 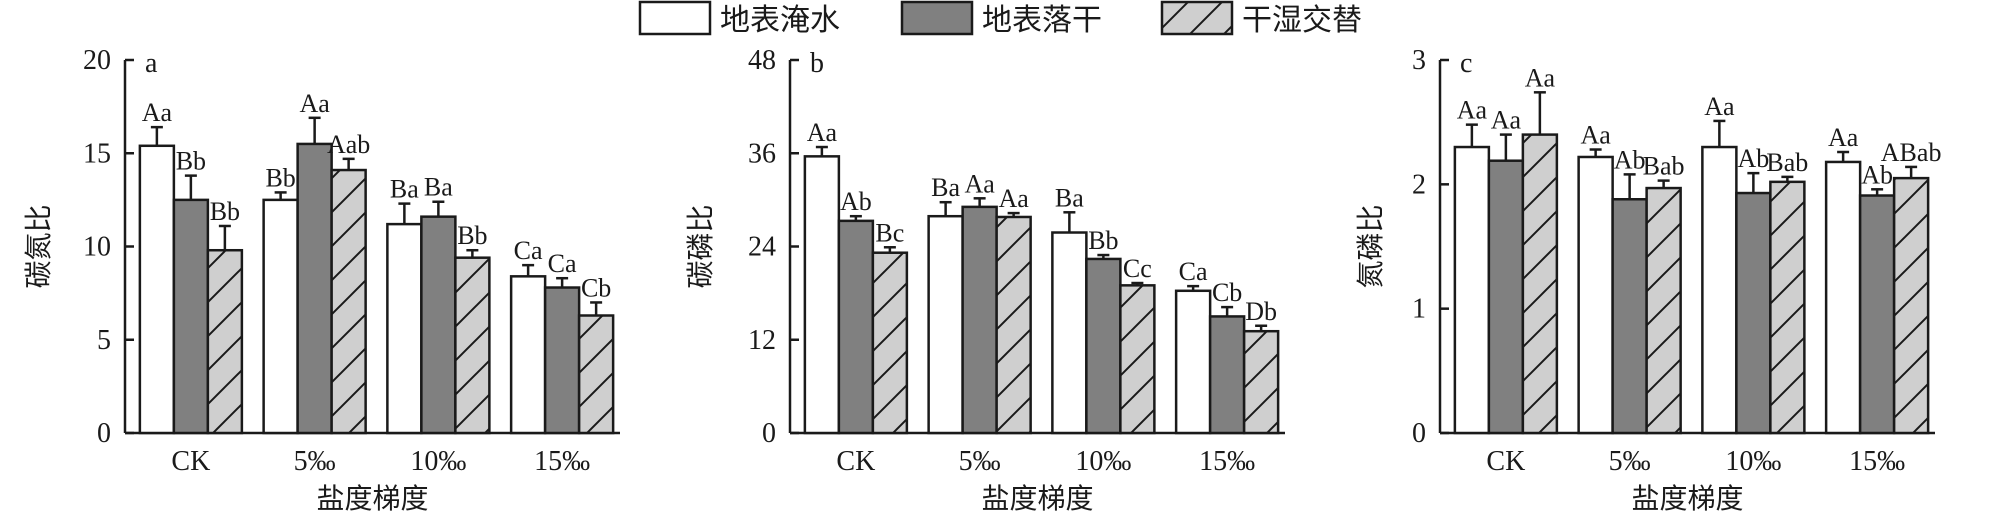 I want to click on legend: 地表淹水 地表落干 干湿交替, so click(x=1000, y=19).